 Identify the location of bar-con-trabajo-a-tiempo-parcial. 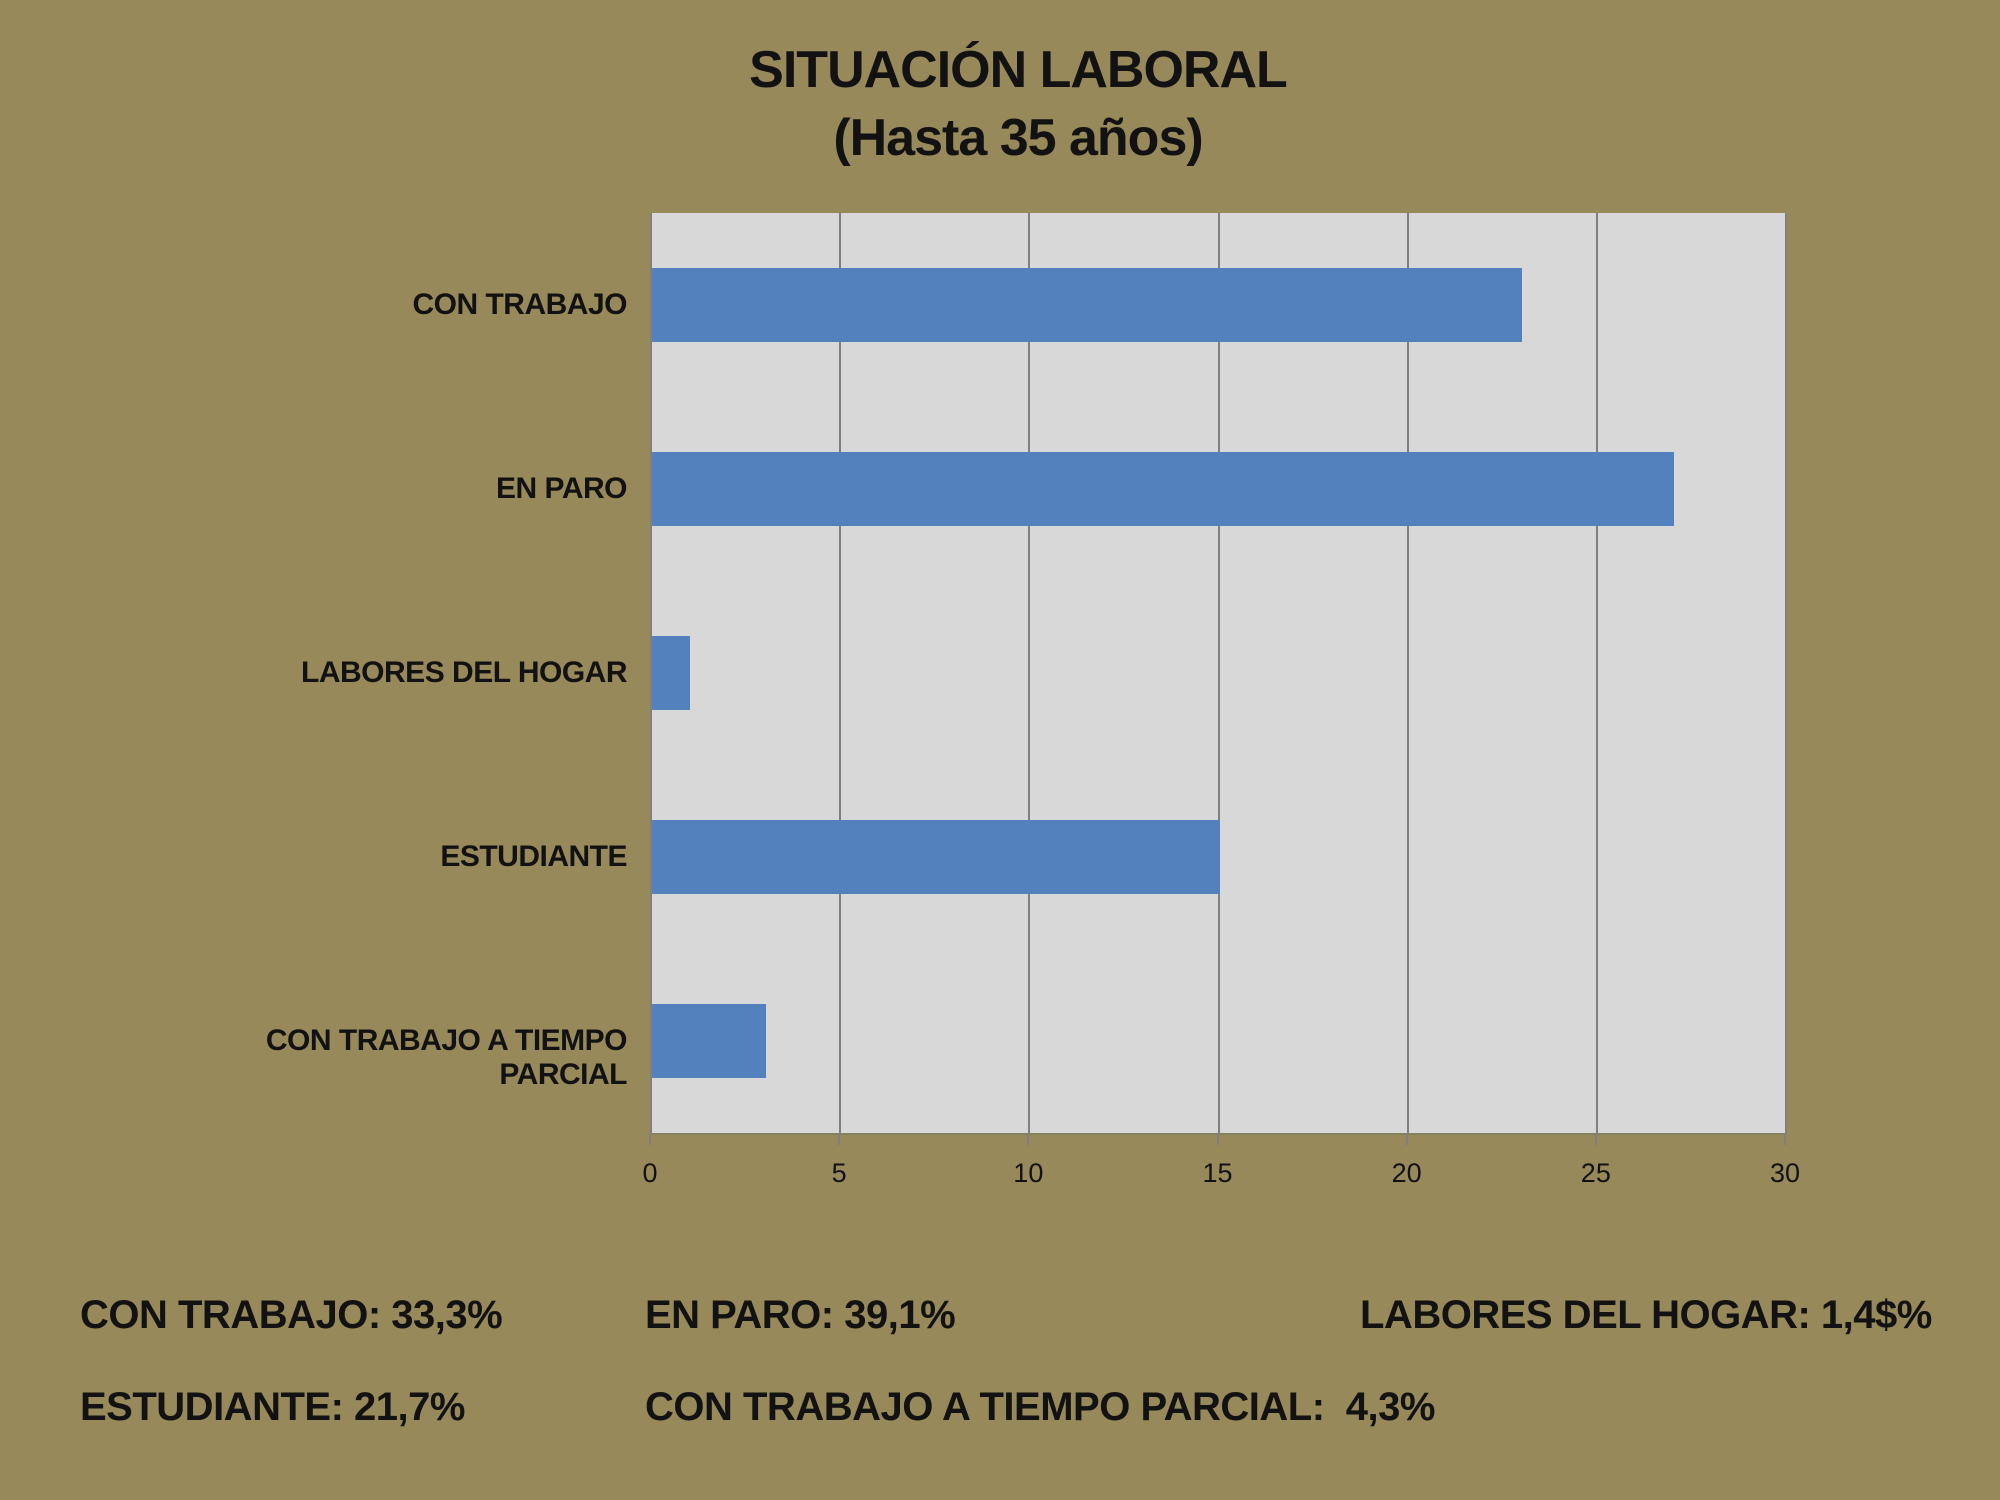
(709, 1041).